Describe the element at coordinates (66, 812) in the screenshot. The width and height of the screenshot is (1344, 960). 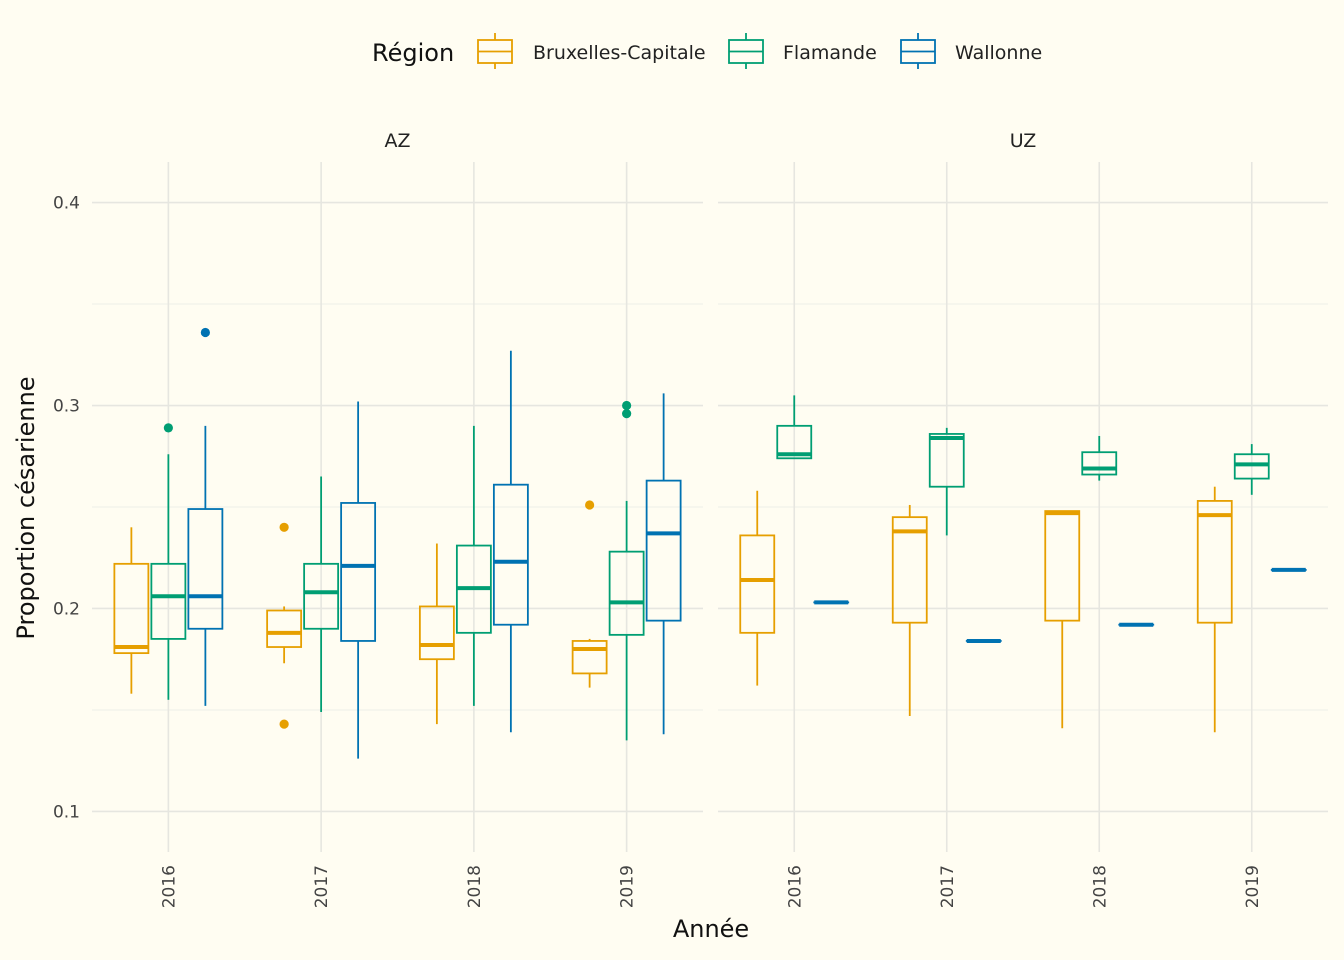
I see `y-tick-label: 0.1` at that location.